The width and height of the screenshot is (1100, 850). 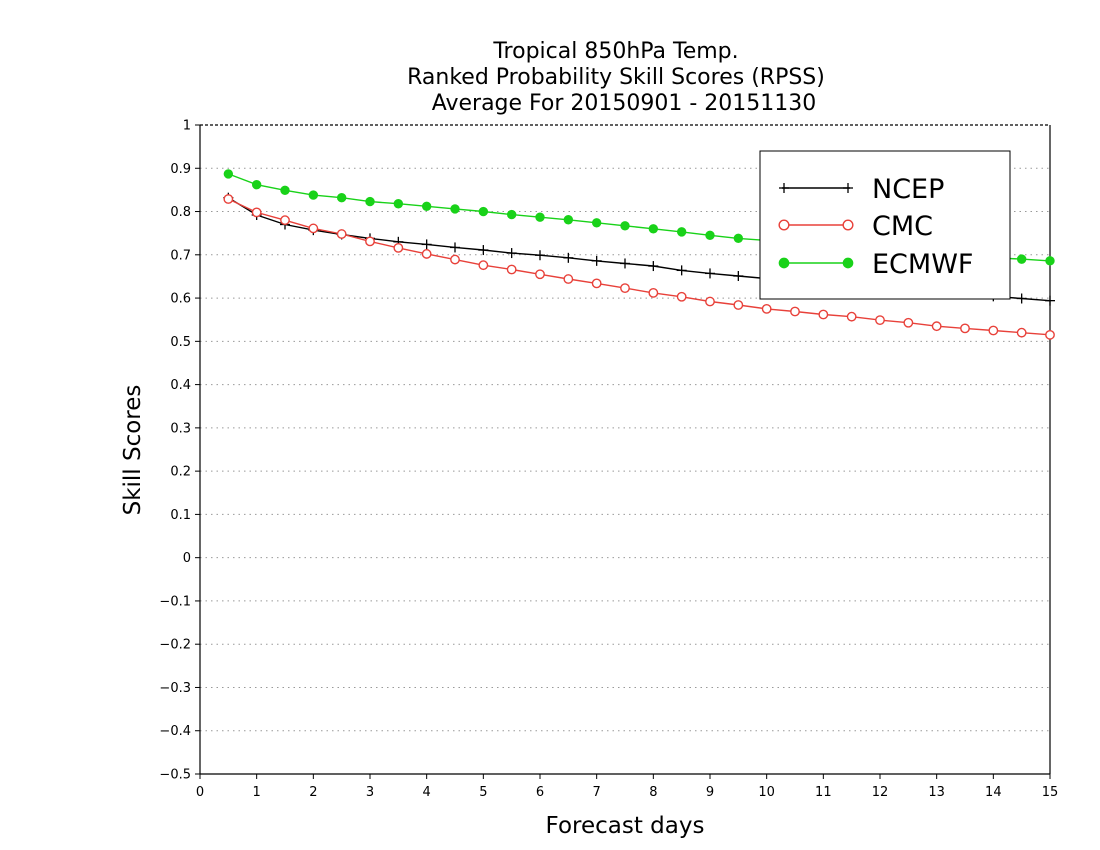 What do you see at coordinates (540, 792) in the screenshot?
I see `x-tick-label: 6` at bounding box center [540, 792].